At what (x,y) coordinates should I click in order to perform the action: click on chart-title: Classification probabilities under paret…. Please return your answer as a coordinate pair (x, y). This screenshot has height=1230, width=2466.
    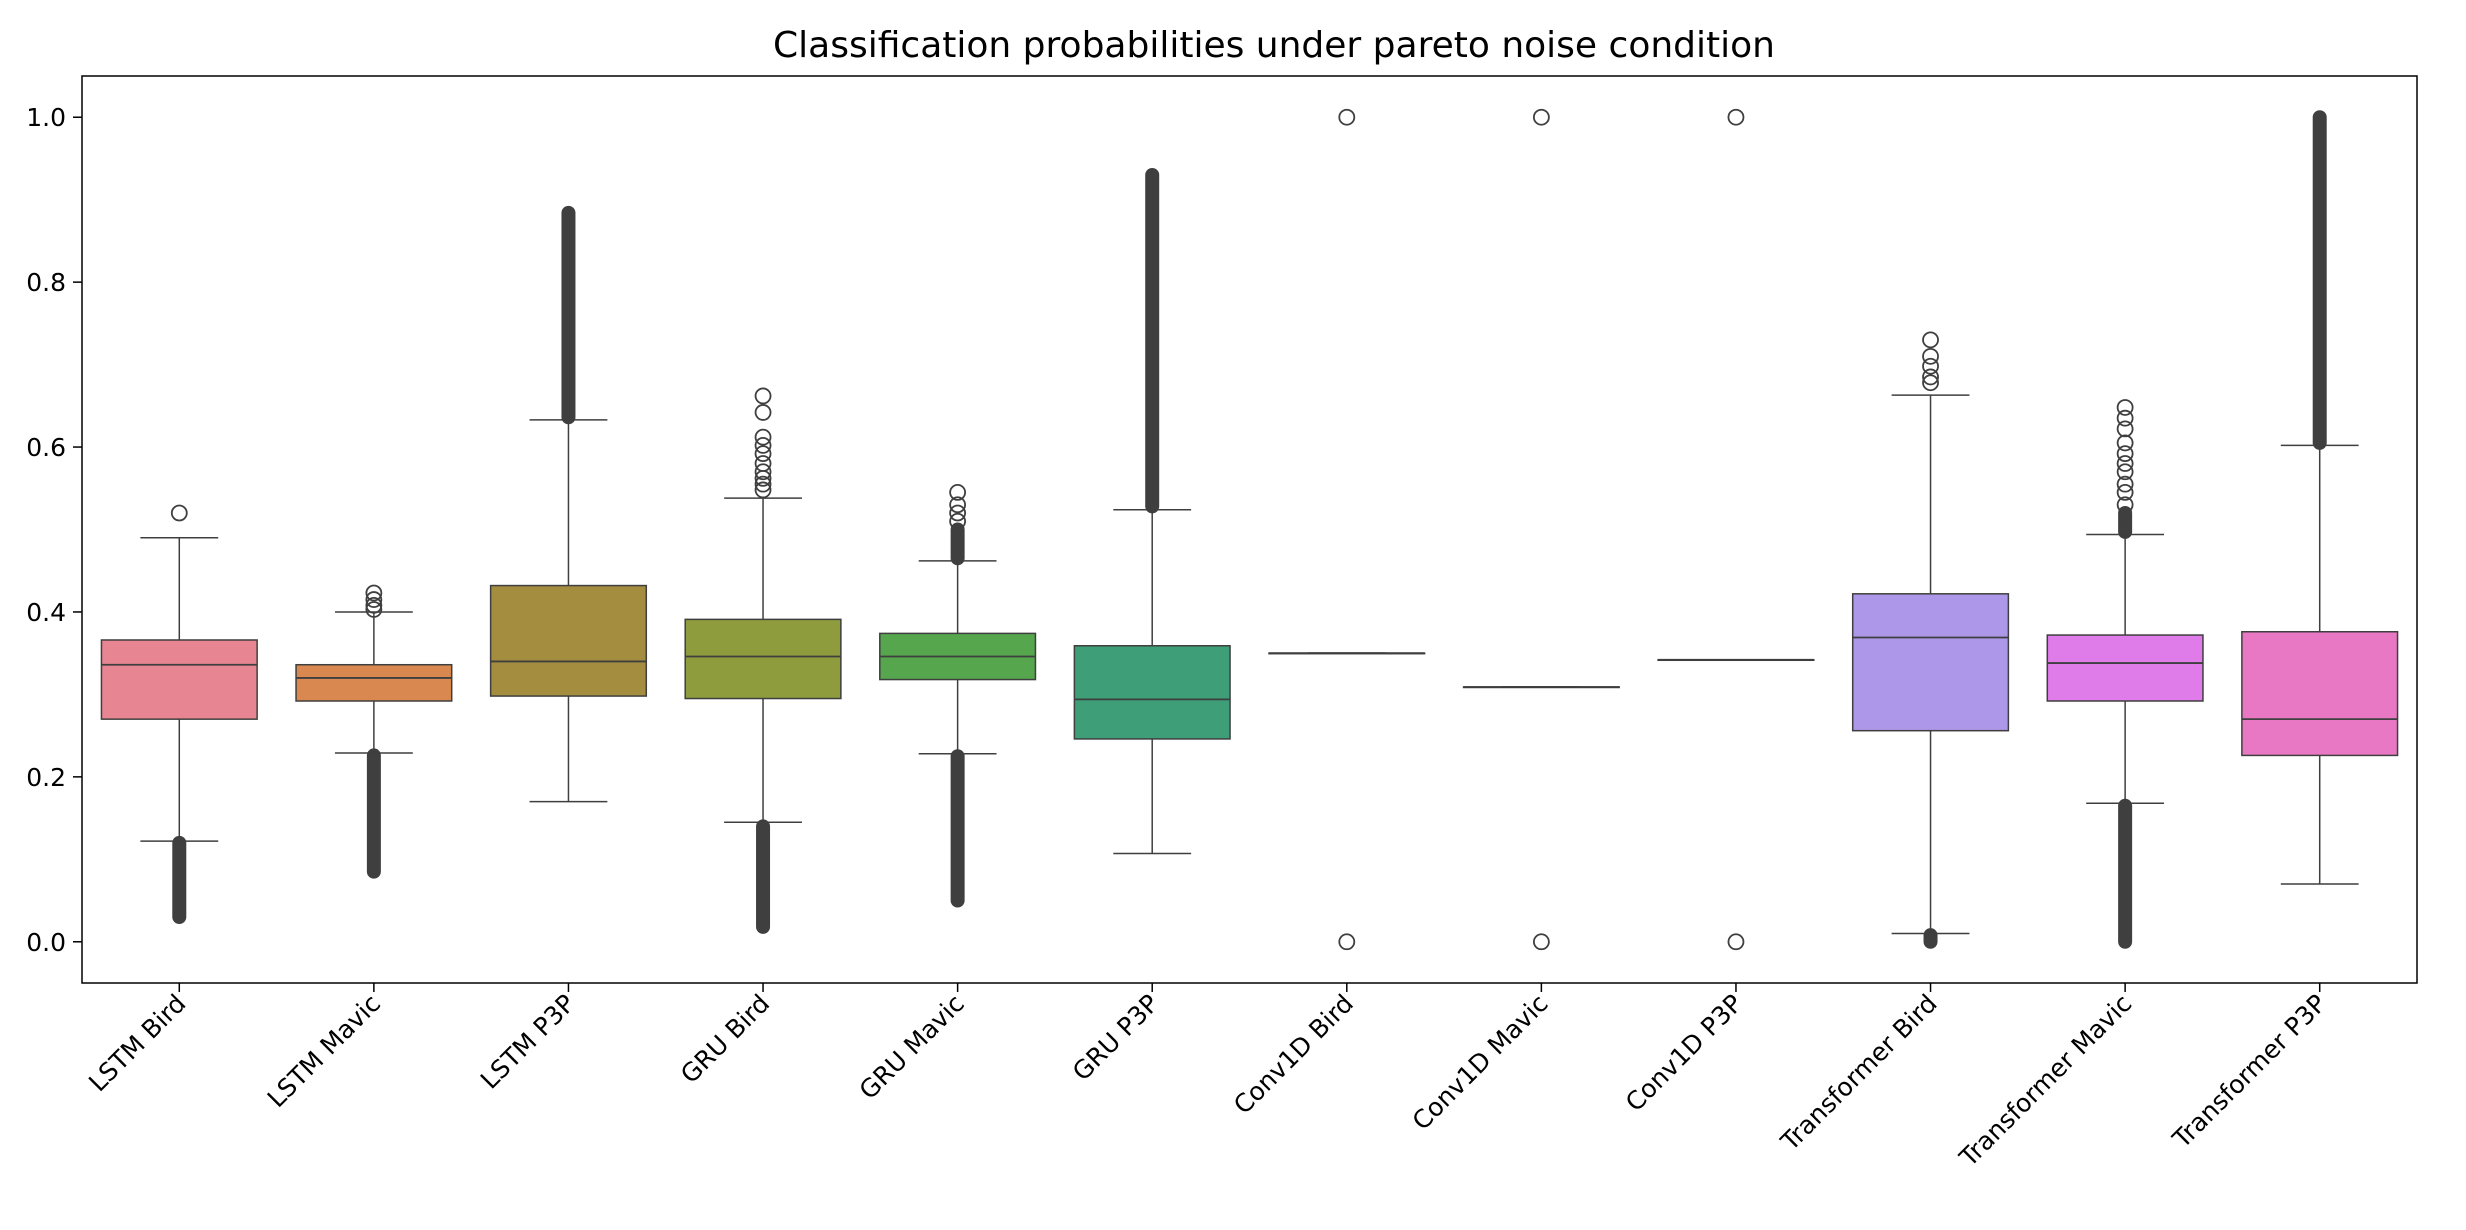
    Looking at the image, I should click on (1274, 45).